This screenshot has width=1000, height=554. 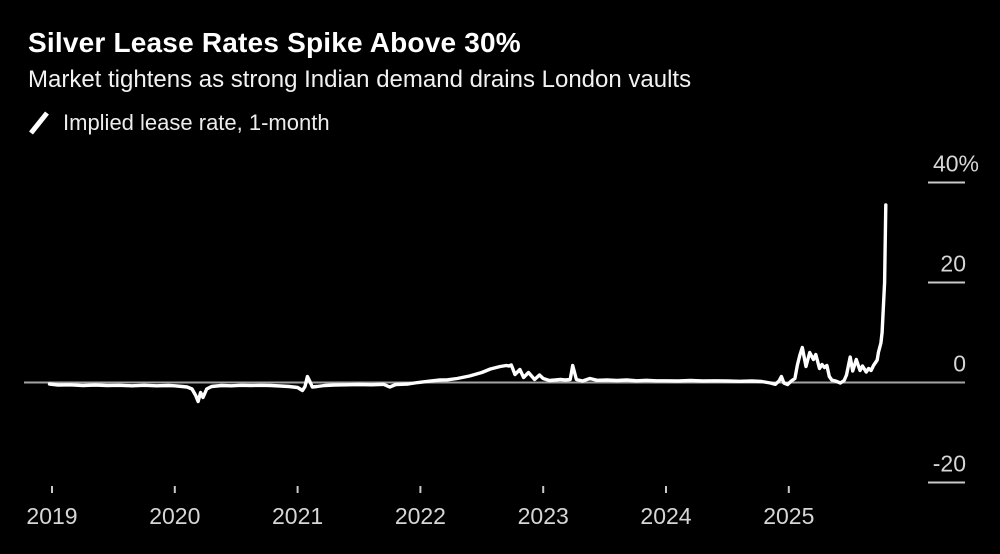 I want to click on y-tick-label: -20, so click(x=949, y=464).